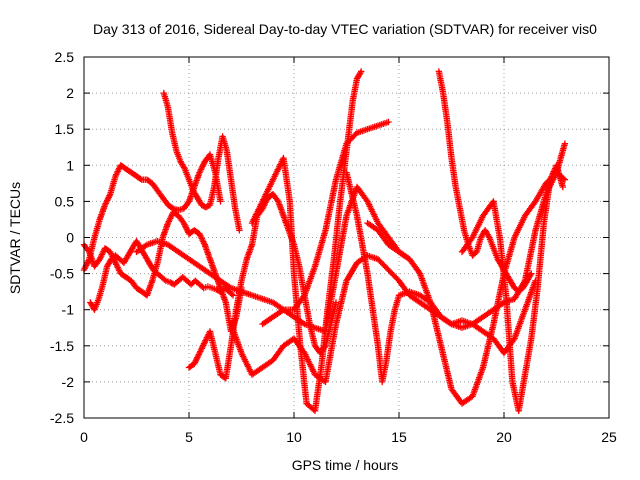  What do you see at coordinates (65, 201) in the screenshot?
I see `y-tick-label: 0.5` at bounding box center [65, 201].